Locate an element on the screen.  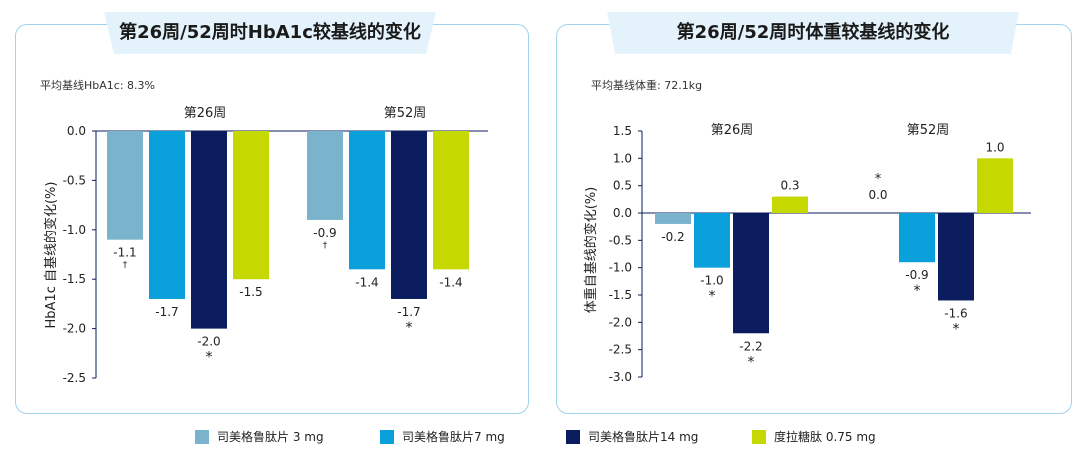
hba1c-data-label: -1.5 is located at coordinates (250, 292).